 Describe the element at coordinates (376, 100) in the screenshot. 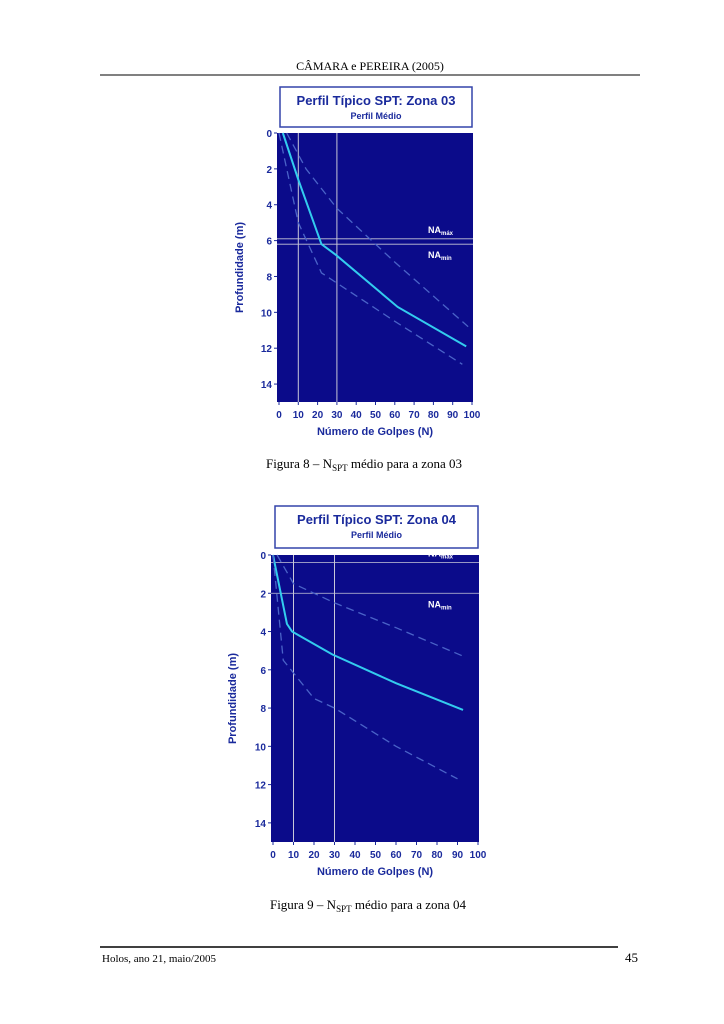

I see `chart-title: Perfil Típico SPT: Zona 03` at that location.